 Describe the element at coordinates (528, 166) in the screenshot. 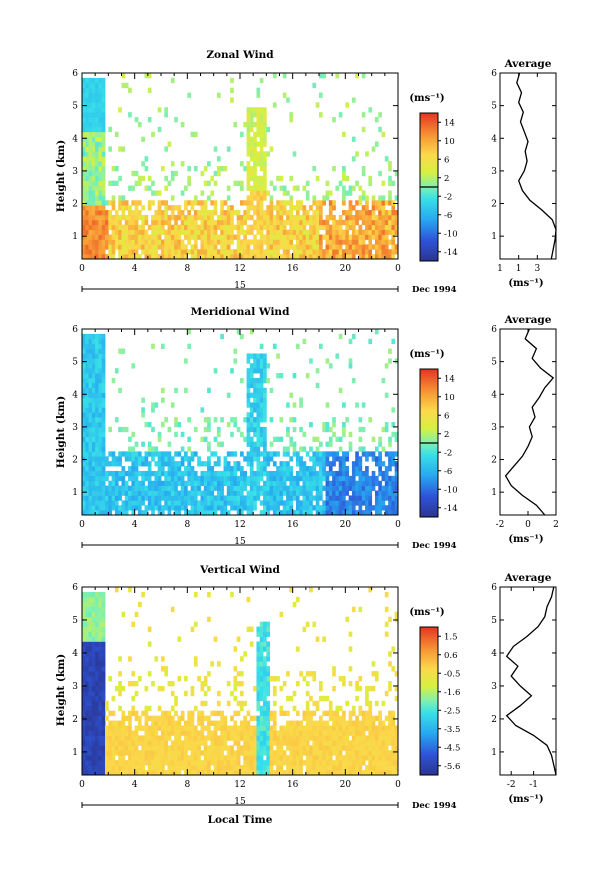

I see `profile-frame` at that location.